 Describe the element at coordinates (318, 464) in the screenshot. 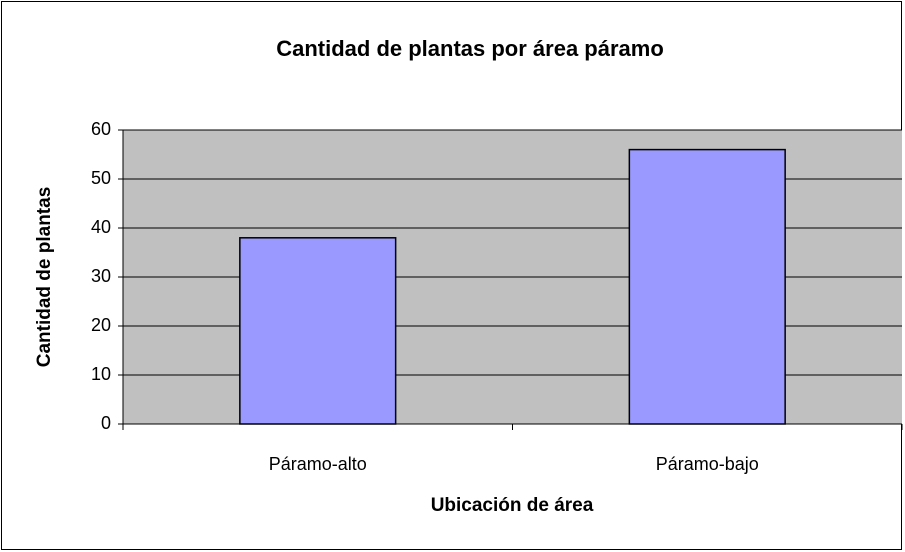

I see `x-tick-label: Páramo-alto` at that location.